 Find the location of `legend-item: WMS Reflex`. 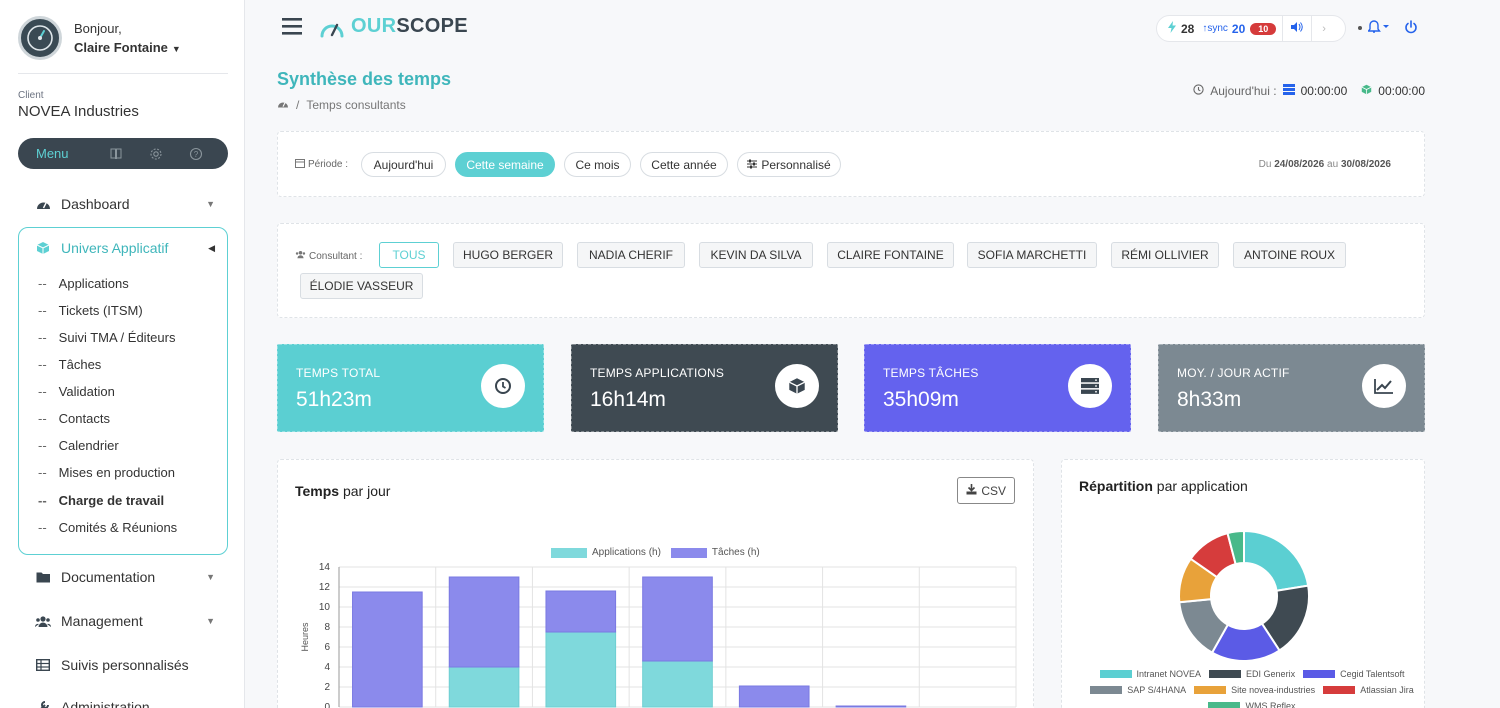

legend-item: WMS Reflex is located at coordinates (1252, 704).